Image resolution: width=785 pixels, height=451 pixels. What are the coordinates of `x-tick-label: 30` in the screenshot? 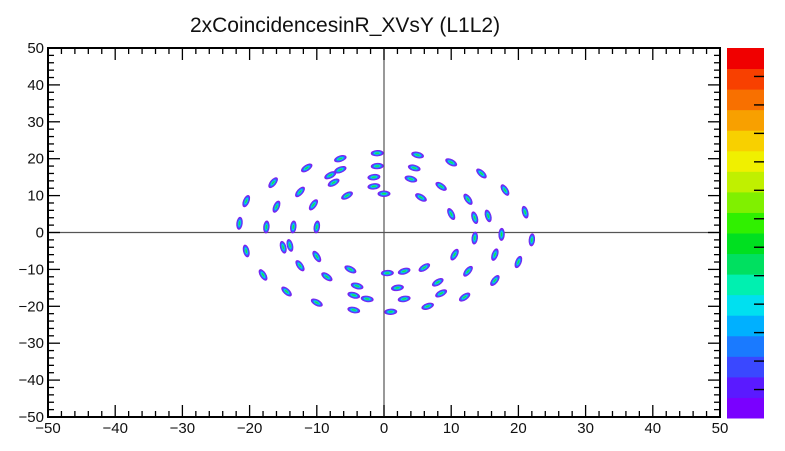 It's located at (585, 428).